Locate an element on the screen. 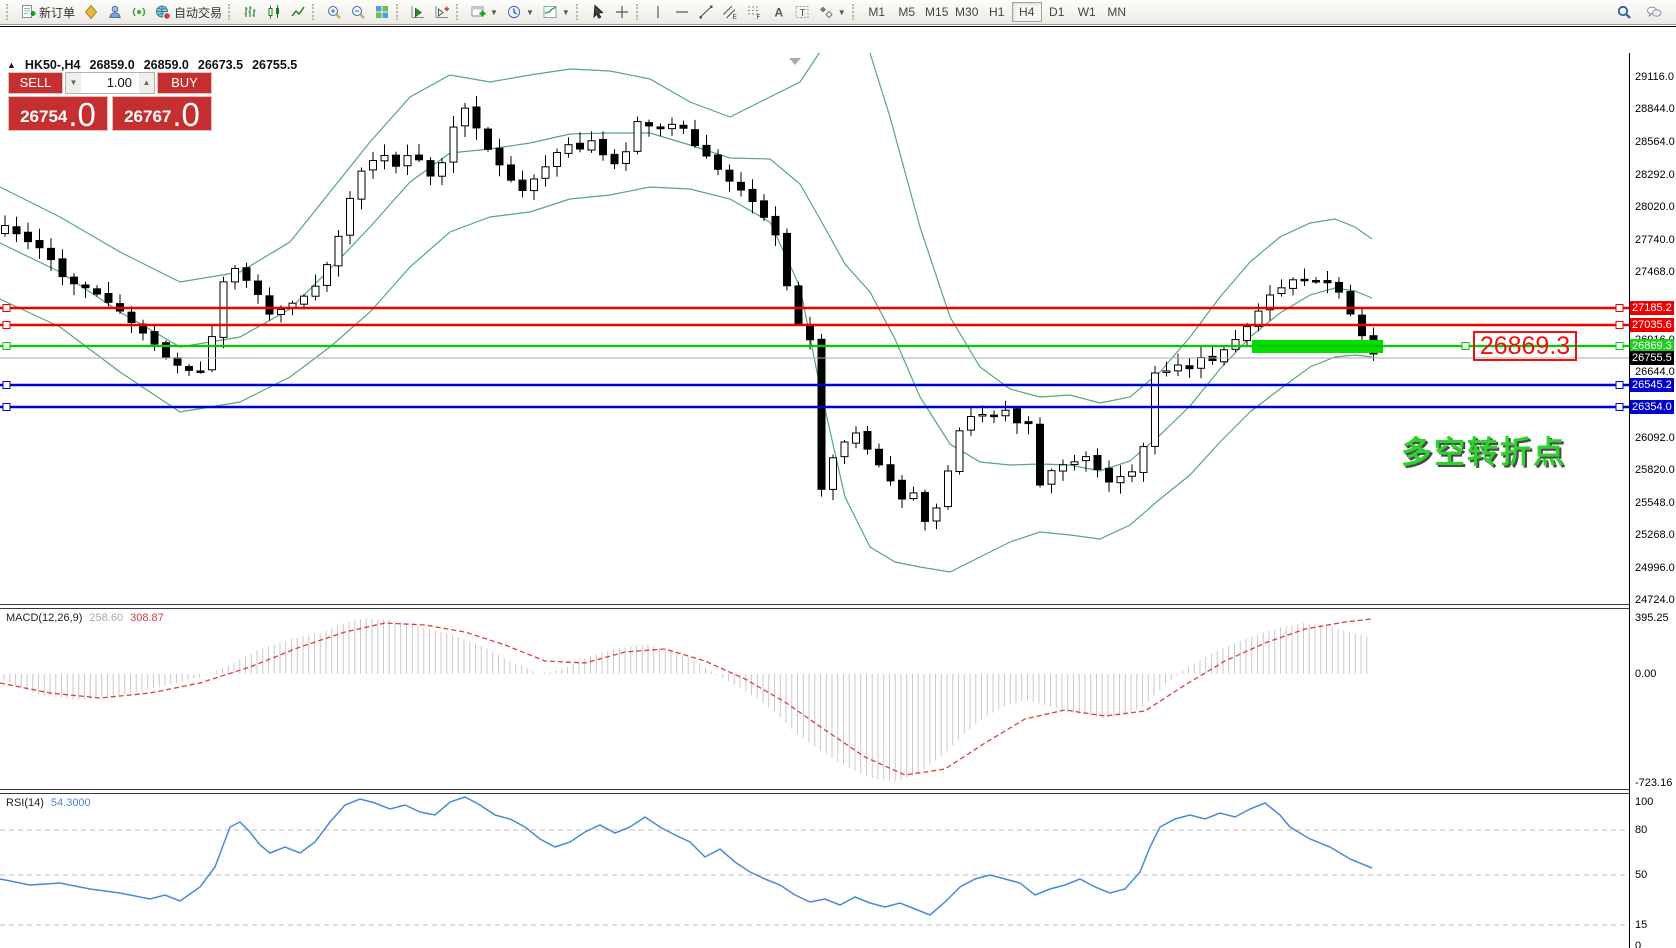 The image size is (1676, 948). macd-axis-label: -723.16 is located at coordinates (1654, 783).